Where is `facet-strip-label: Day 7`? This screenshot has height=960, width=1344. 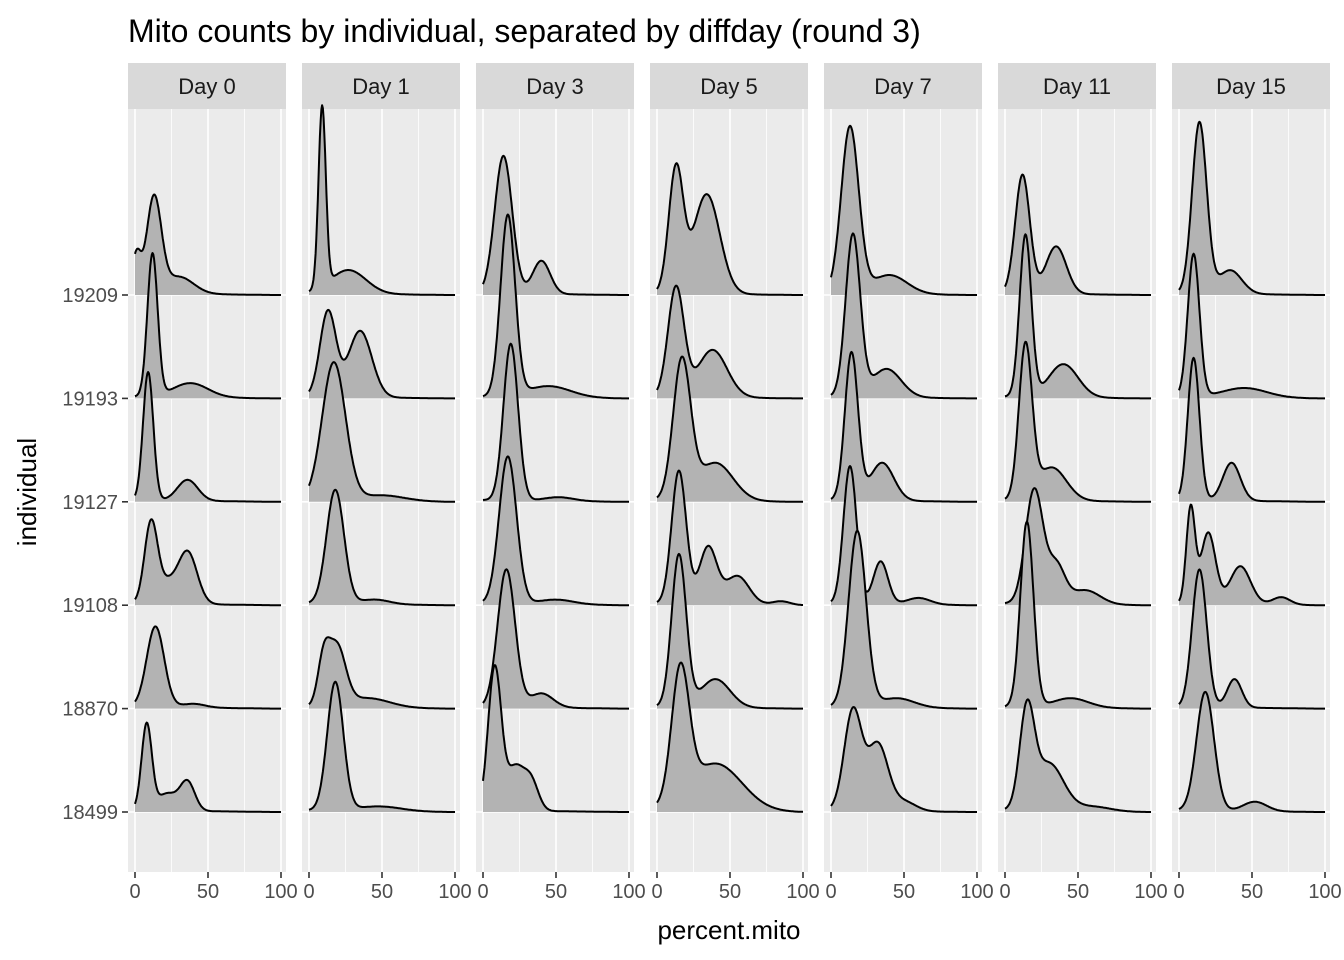 facet-strip-label: Day 7 is located at coordinates (902, 86).